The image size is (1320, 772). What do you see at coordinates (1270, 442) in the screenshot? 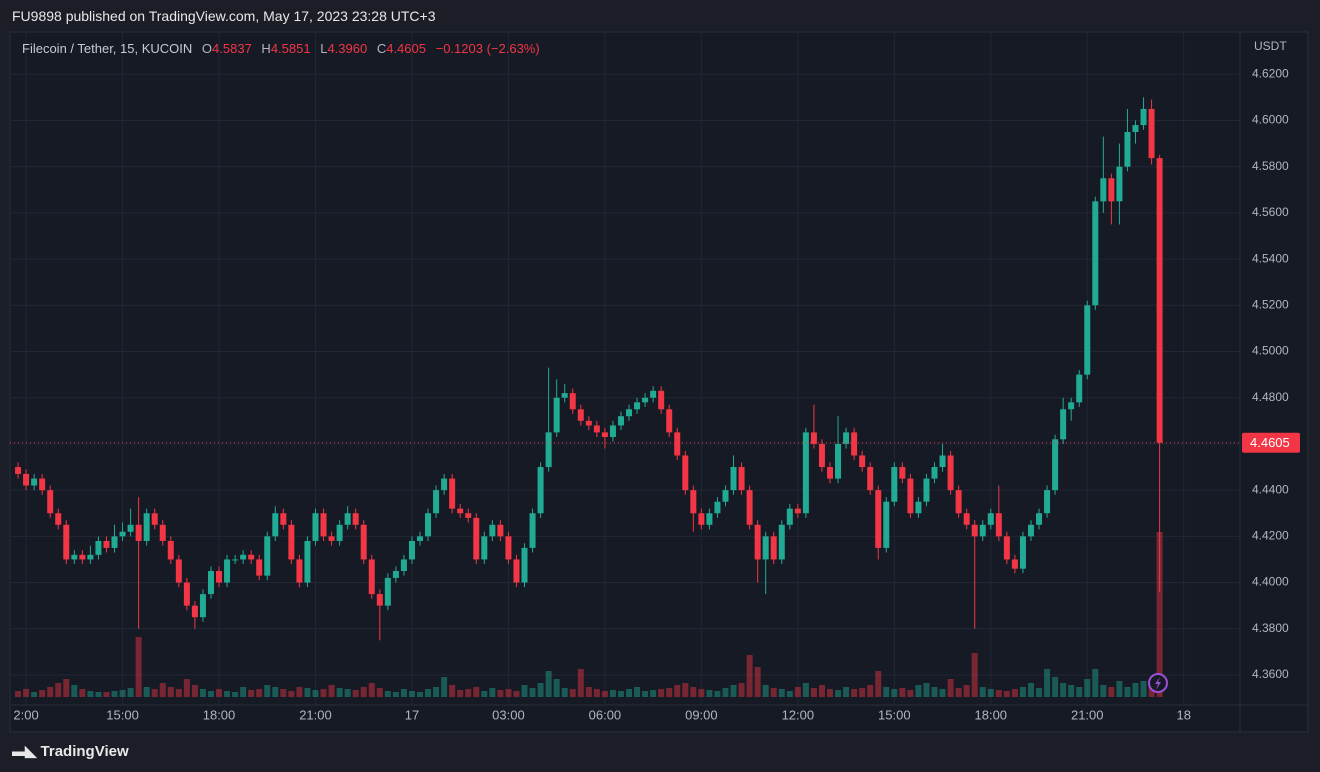
I see `last-price-label: 4.4605` at bounding box center [1270, 442].